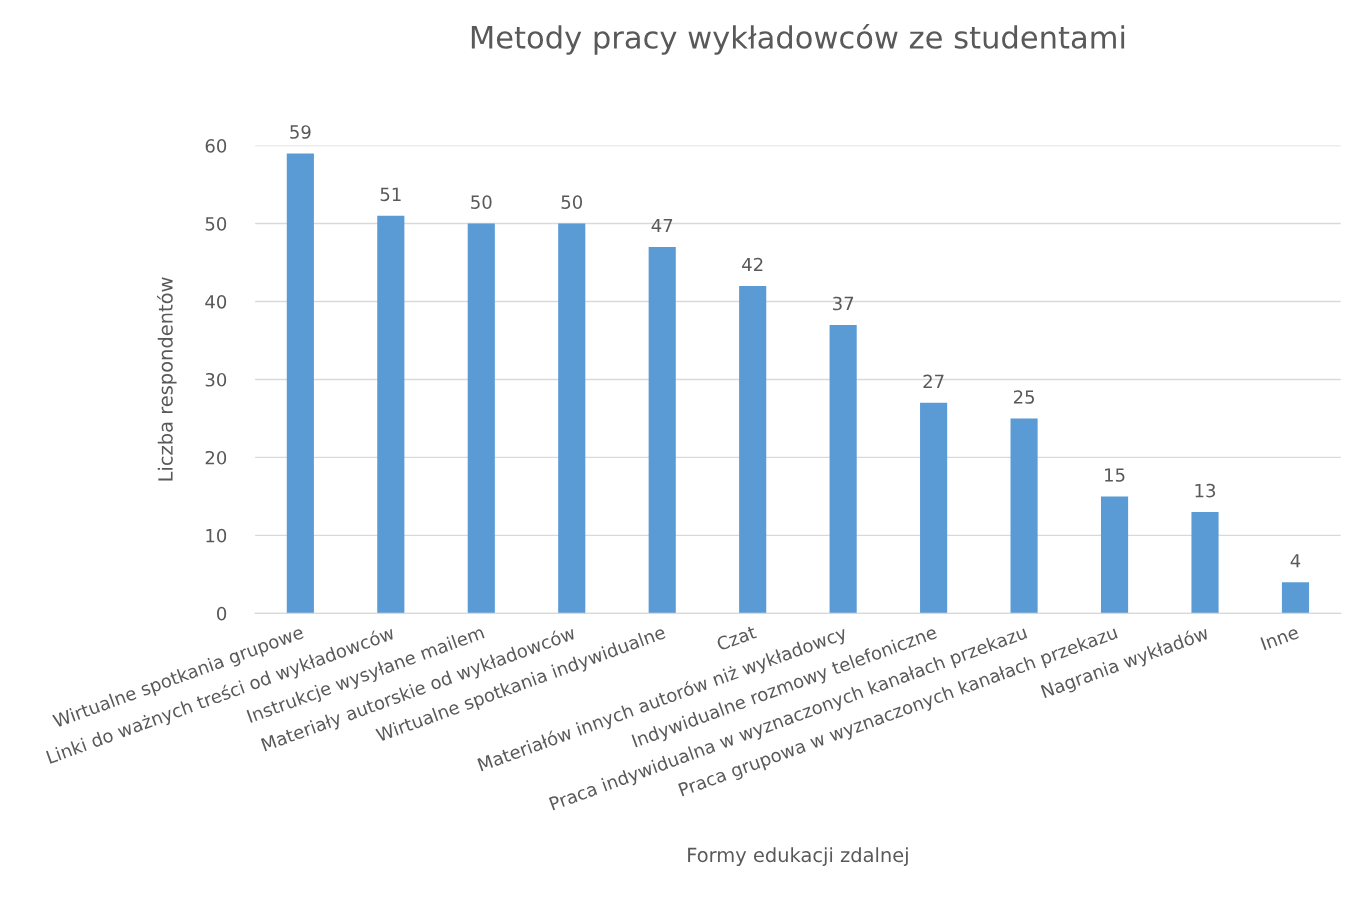 The image size is (1357, 910). What do you see at coordinates (752, 264) in the screenshot?
I see `data-label: 42` at bounding box center [752, 264].